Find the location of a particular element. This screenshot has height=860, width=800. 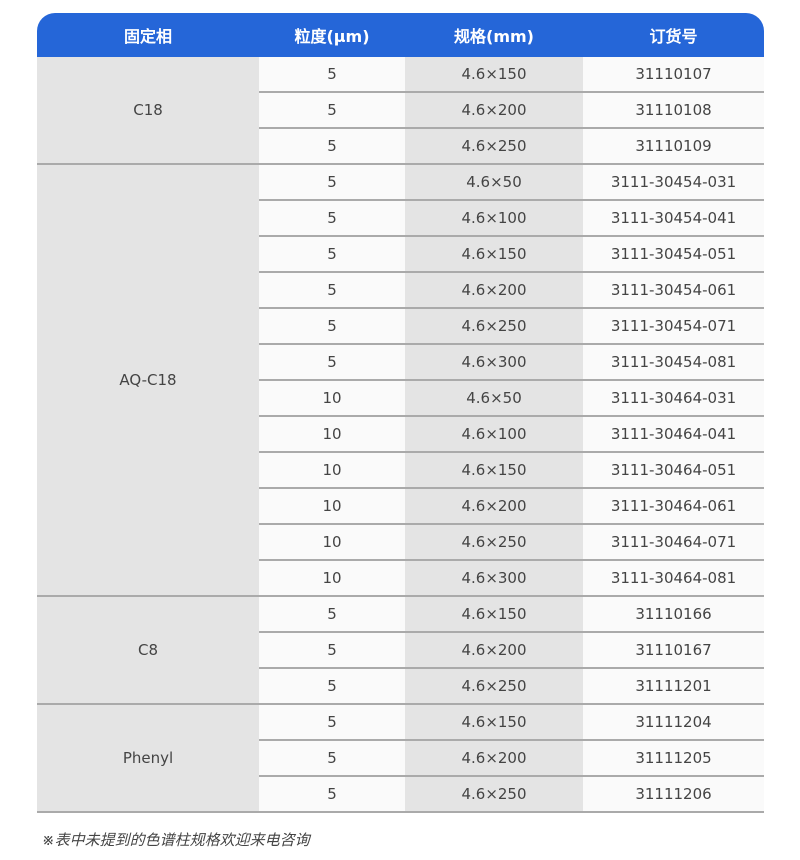

order-number-cell: 3111-30454-061 is located at coordinates (673, 290).